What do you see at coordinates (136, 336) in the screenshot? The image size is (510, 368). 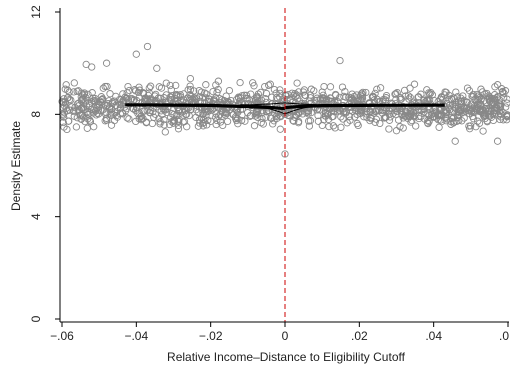 I see `x-tick-label: −.04` at bounding box center [136, 336].